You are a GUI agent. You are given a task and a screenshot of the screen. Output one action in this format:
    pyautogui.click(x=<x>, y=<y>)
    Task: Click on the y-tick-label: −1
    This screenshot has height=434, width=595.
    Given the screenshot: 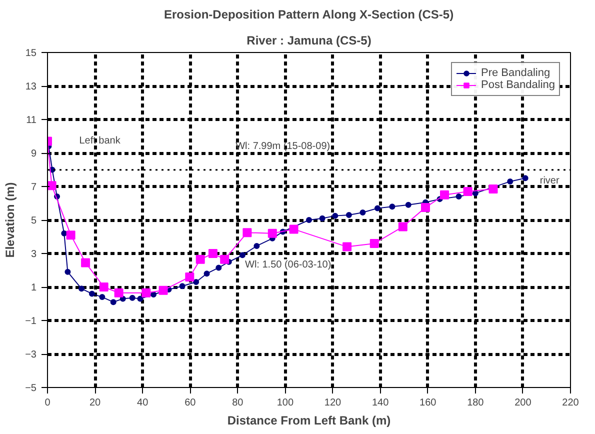 What is the action you would take?
    pyautogui.click(x=31, y=321)
    